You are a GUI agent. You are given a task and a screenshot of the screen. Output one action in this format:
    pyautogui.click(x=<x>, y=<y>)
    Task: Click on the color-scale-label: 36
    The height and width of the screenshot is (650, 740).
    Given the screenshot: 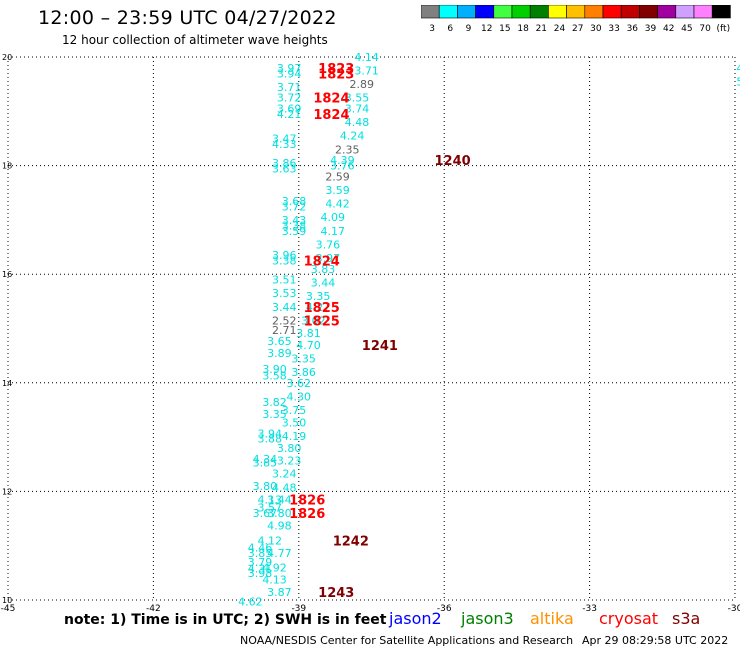 What is the action you would take?
    pyautogui.click(x=633, y=29)
    